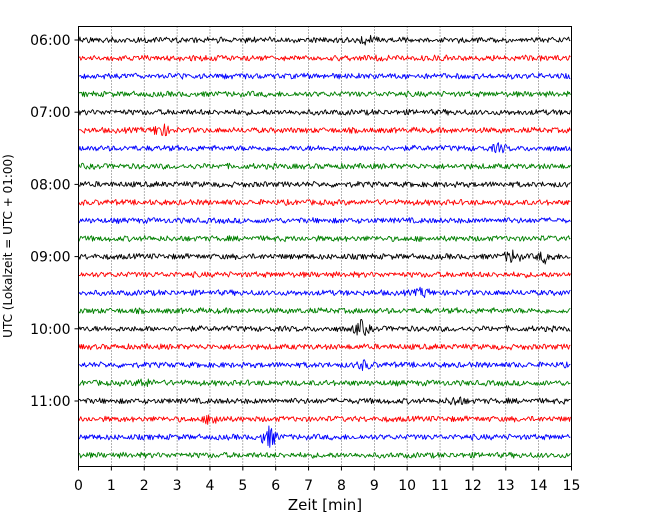  What do you see at coordinates (111, 486) in the screenshot?
I see `x-tick-label: 1` at bounding box center [111, 486].